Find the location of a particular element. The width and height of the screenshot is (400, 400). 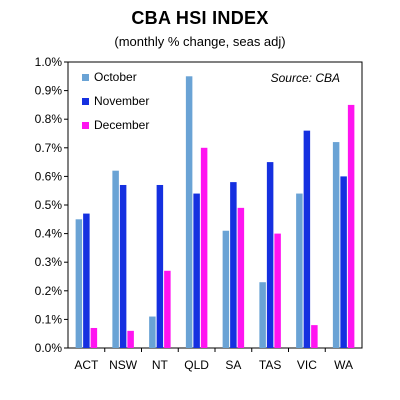

bar-october-nsw is located at coordinates (115, 259).